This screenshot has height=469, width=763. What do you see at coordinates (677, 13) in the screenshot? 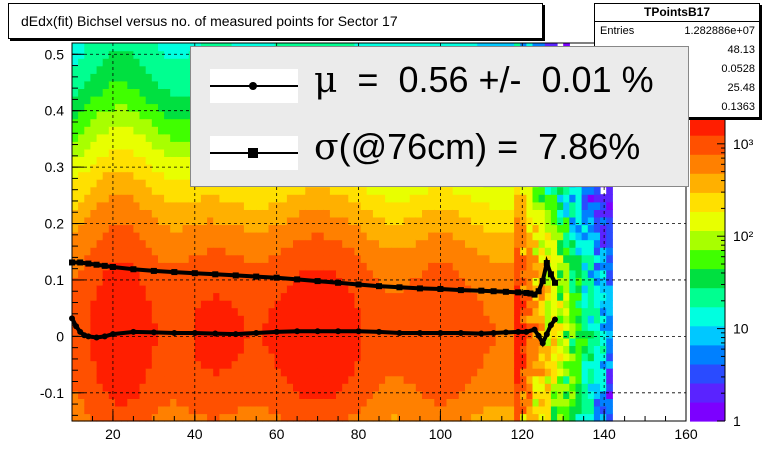
I see `stats-histogram-name: TPointsB17` at bounding box center [677, 13].